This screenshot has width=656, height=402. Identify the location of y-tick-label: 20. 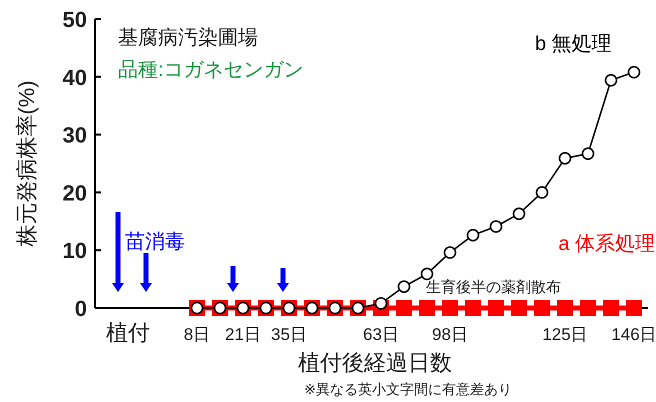
(74, 193).